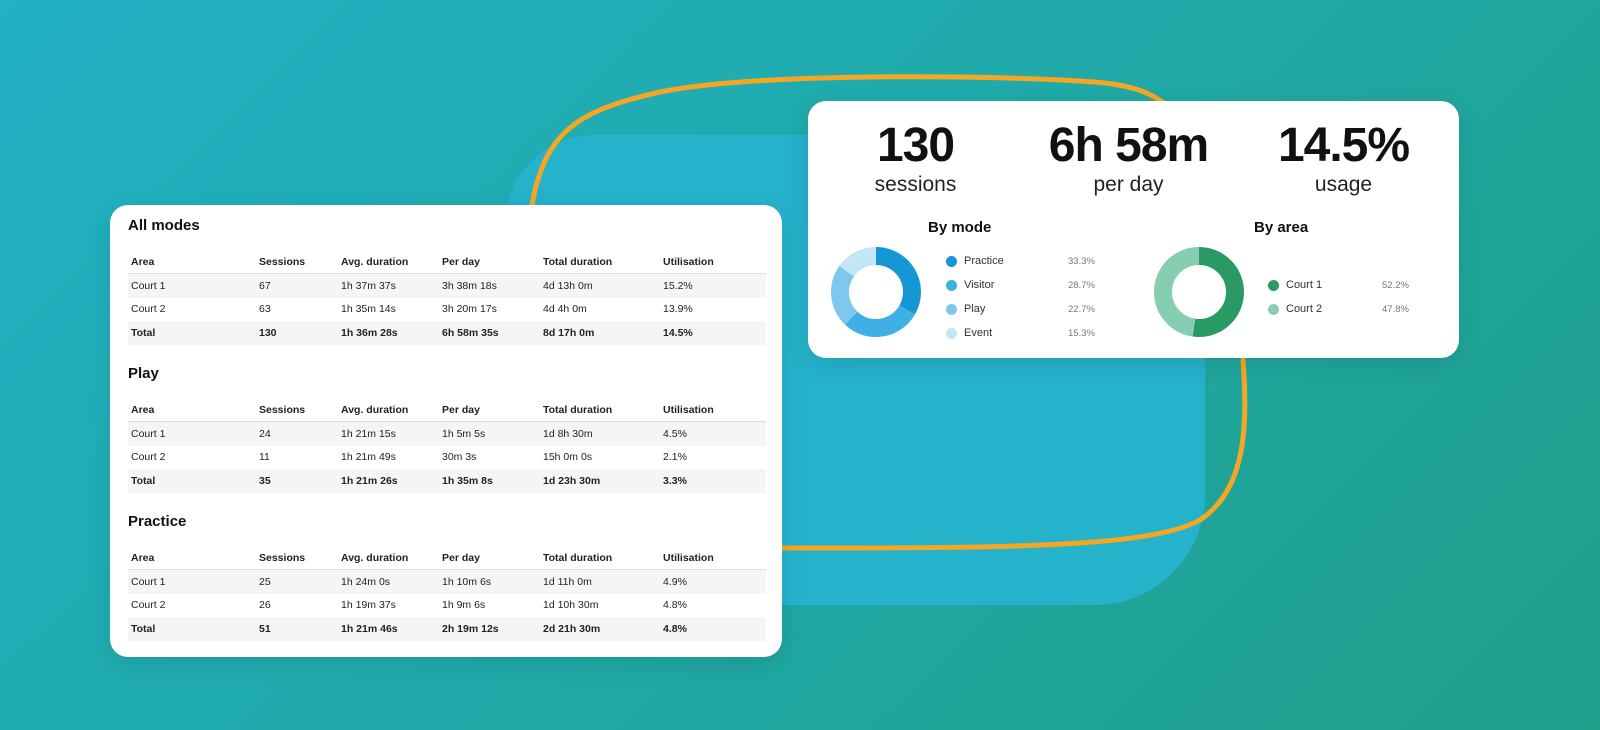  What do you see at coordinates (1128, 145) in the screenshot?
I see `stat-value: 6h 58m` at bounding box center [1128, 145].